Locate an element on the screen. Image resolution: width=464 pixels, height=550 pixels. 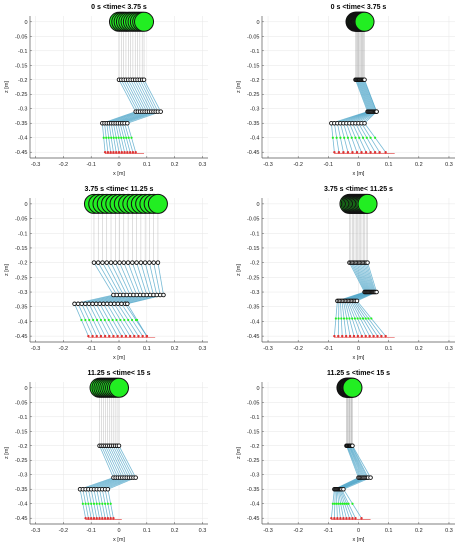
x-tick-label: -0.3 is located at coordinates (35, 165).